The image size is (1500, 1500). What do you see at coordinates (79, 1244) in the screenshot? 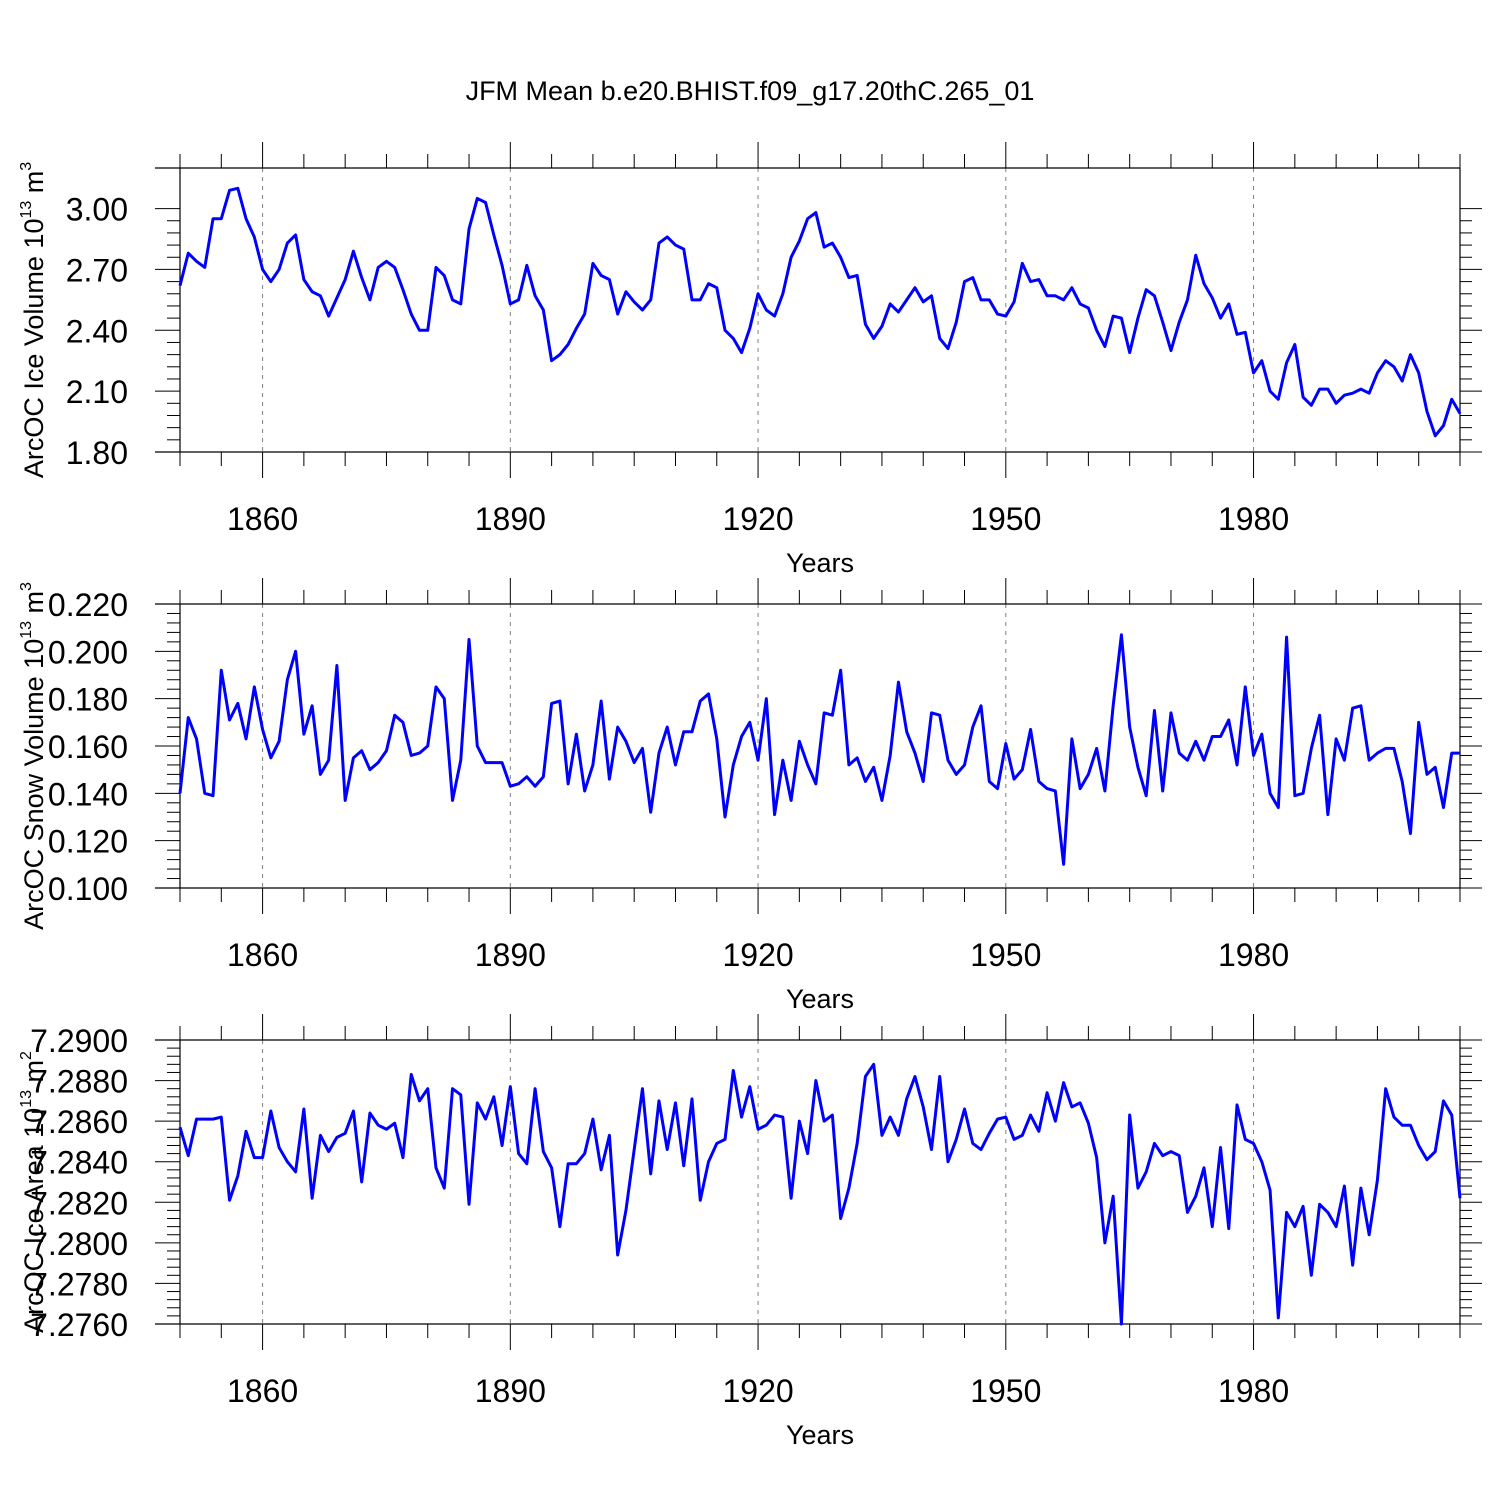
I see `y-tick-label: 7.2800` at bounding box center [79, 1244].